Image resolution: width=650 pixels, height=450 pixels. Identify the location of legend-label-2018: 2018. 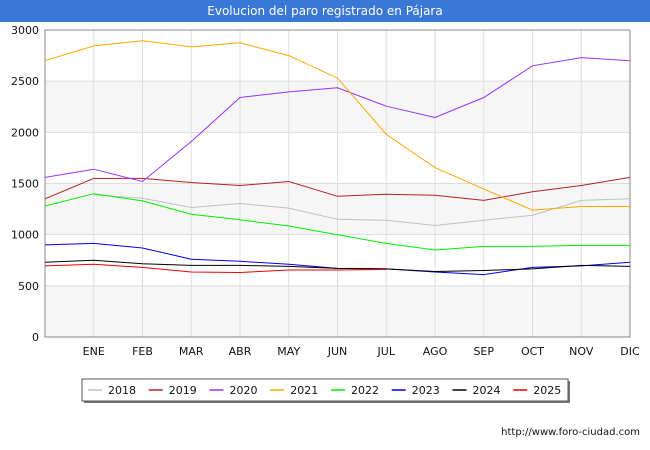
(122, 390).